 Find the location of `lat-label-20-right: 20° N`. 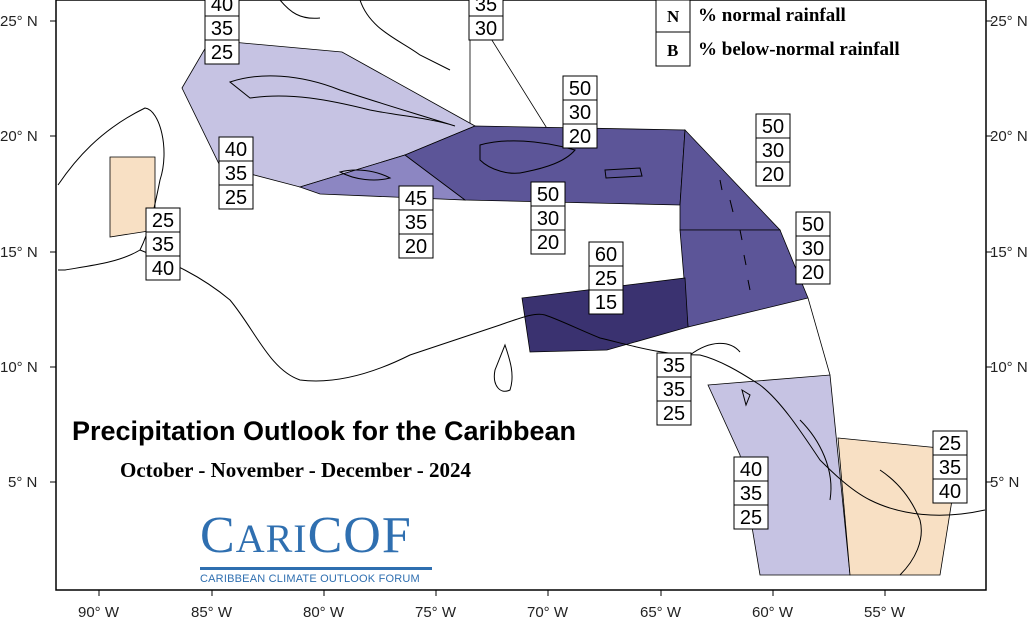

lat-label-20-right: 20° N is located at coordinates (1009, 136).